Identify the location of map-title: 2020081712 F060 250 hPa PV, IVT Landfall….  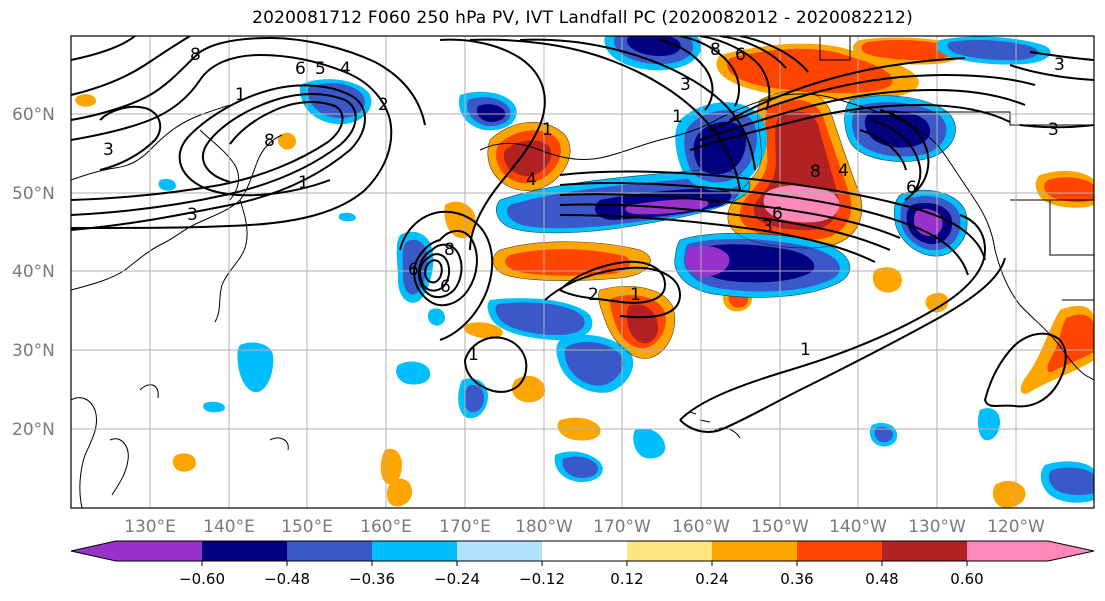
(582, 18).